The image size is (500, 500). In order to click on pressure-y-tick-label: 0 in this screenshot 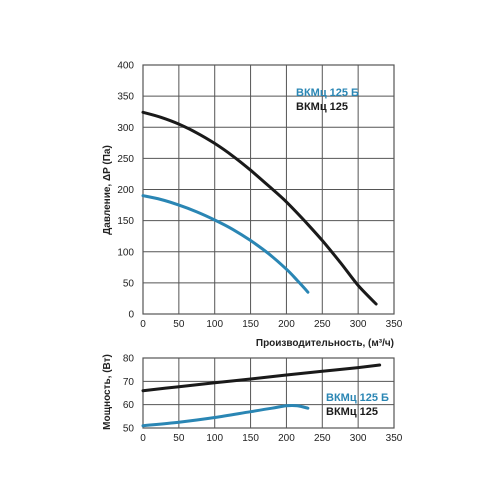, I will do `click(131, 315)`.